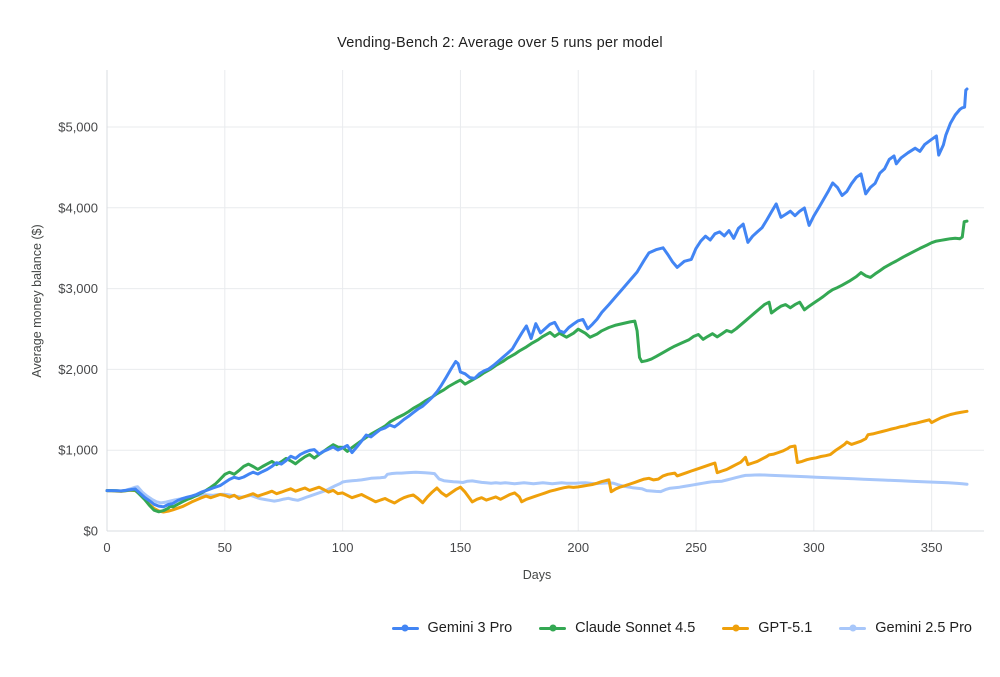 The width and height of the screenshot is (1000, 677). Describe the element at coordinates (78, 207) in the screenshot. I see `y-tick-label: $4,000` at that location.